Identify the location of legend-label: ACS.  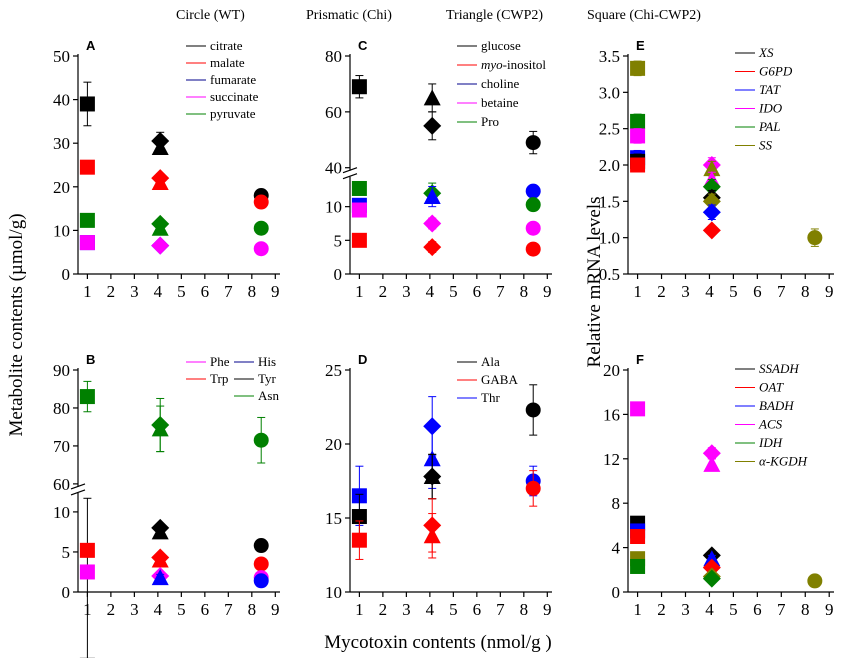
(770, 424).